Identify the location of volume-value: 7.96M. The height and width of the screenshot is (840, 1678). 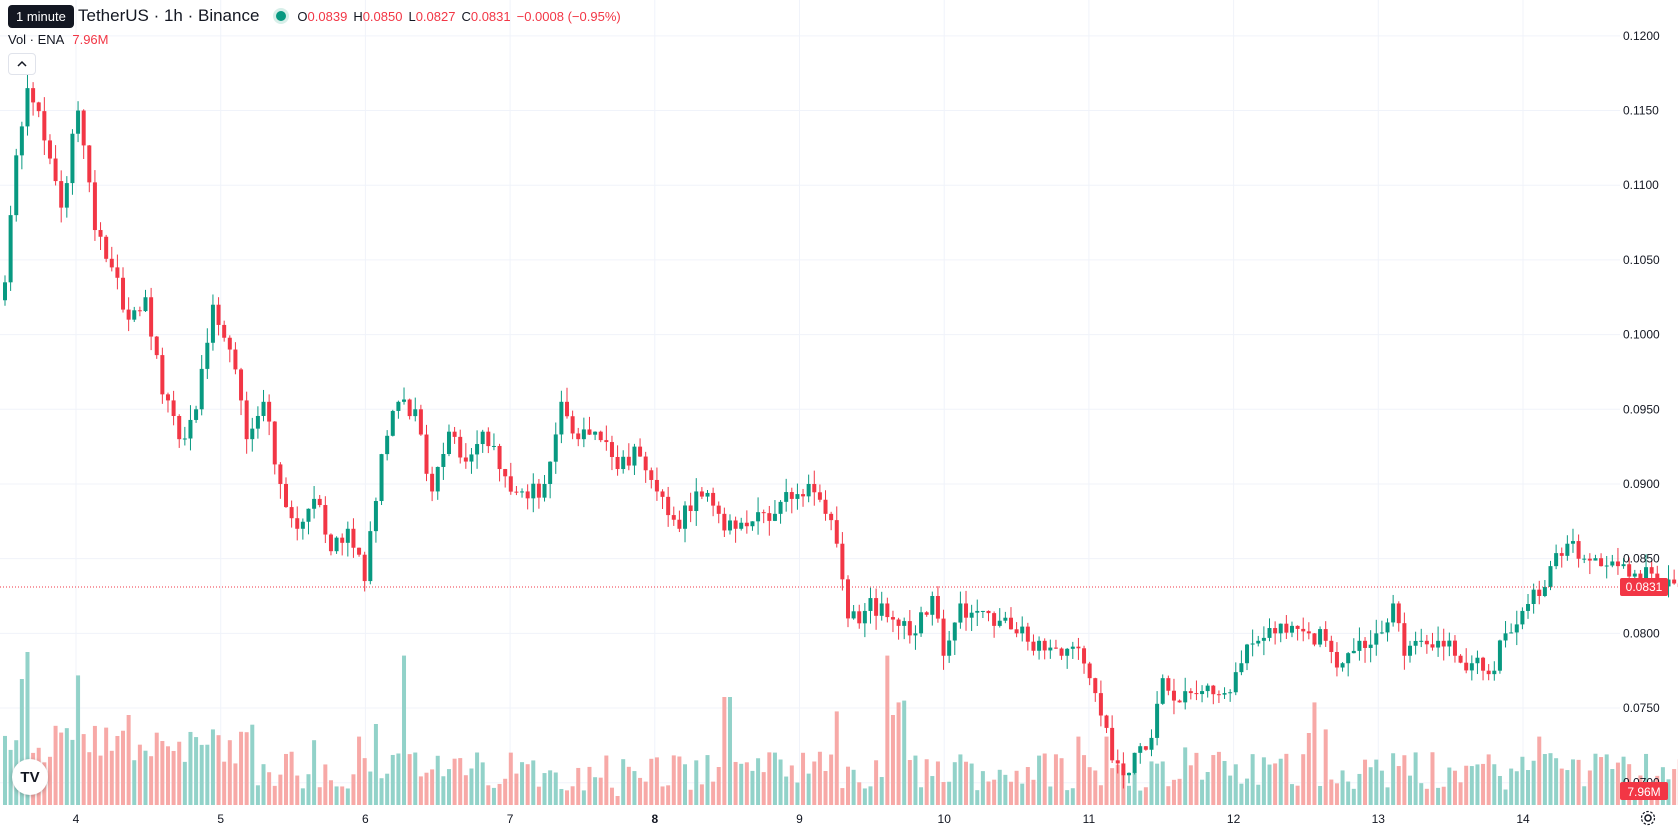
(90, 39).